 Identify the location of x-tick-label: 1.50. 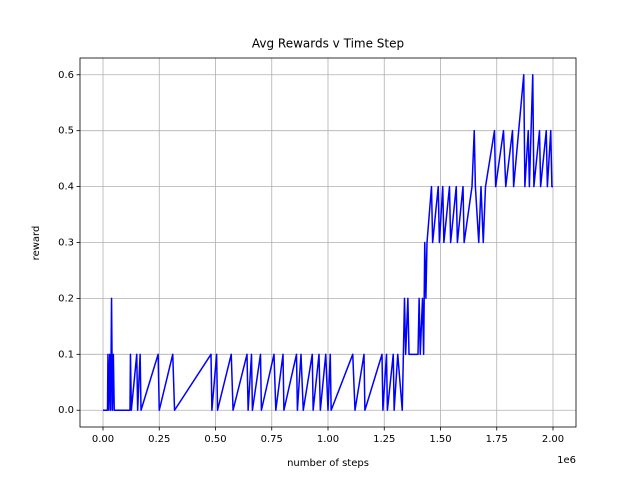
(440, 439).